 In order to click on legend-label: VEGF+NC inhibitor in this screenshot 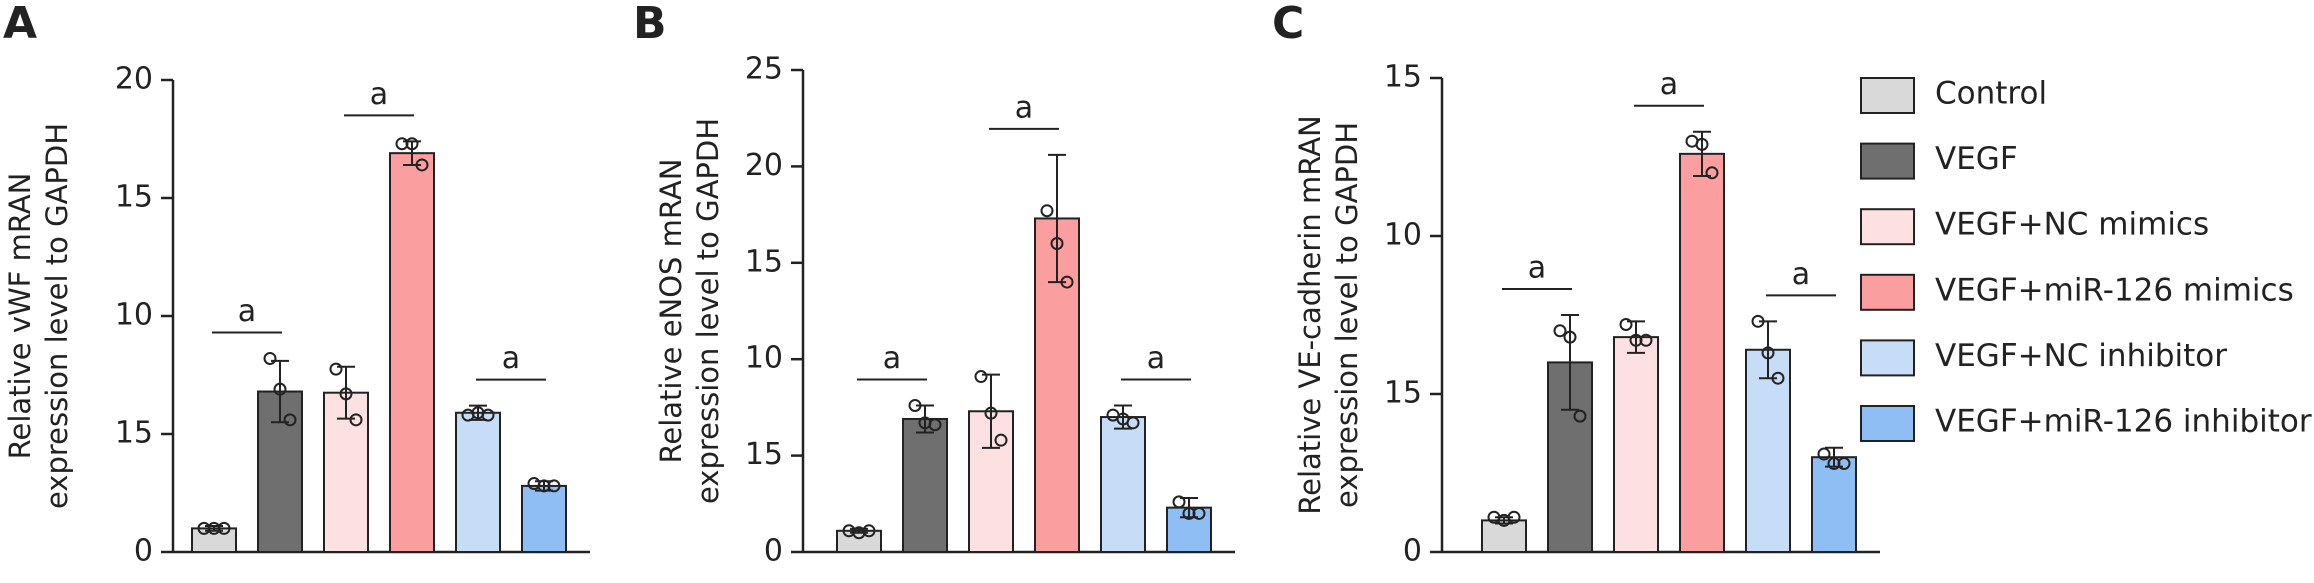, I will do `click(2081, 356)`.